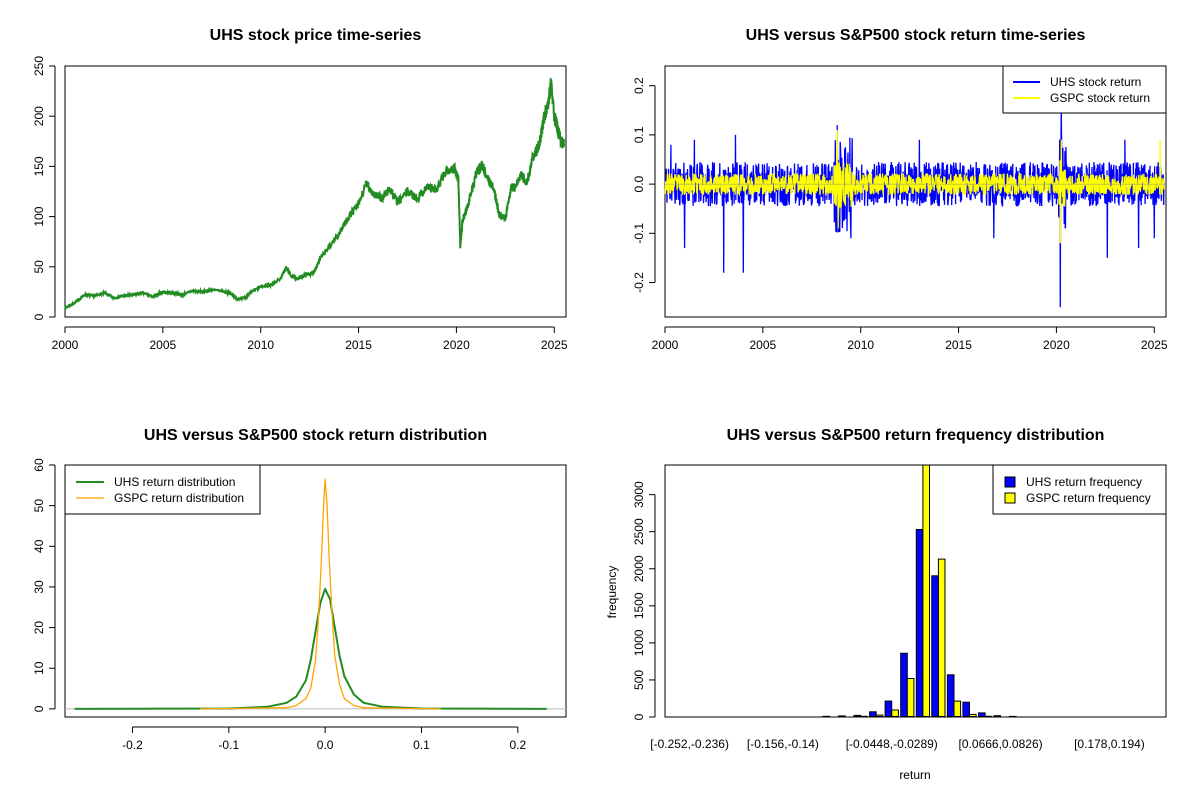 This screenshot has height=800, width=1200. What do you see at coordinates (639, 605) in the screenshot?
I see `y-tick-label: 1500` at bounding box center [639, 605].